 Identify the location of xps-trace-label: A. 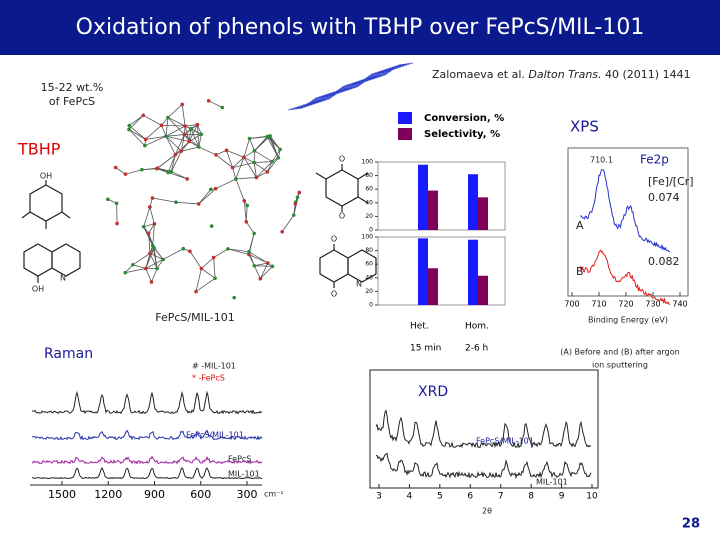
(580, 225).